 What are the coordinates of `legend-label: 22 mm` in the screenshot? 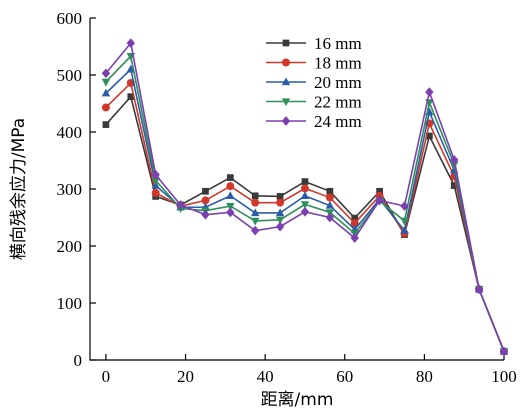 It's located at (338, 102).